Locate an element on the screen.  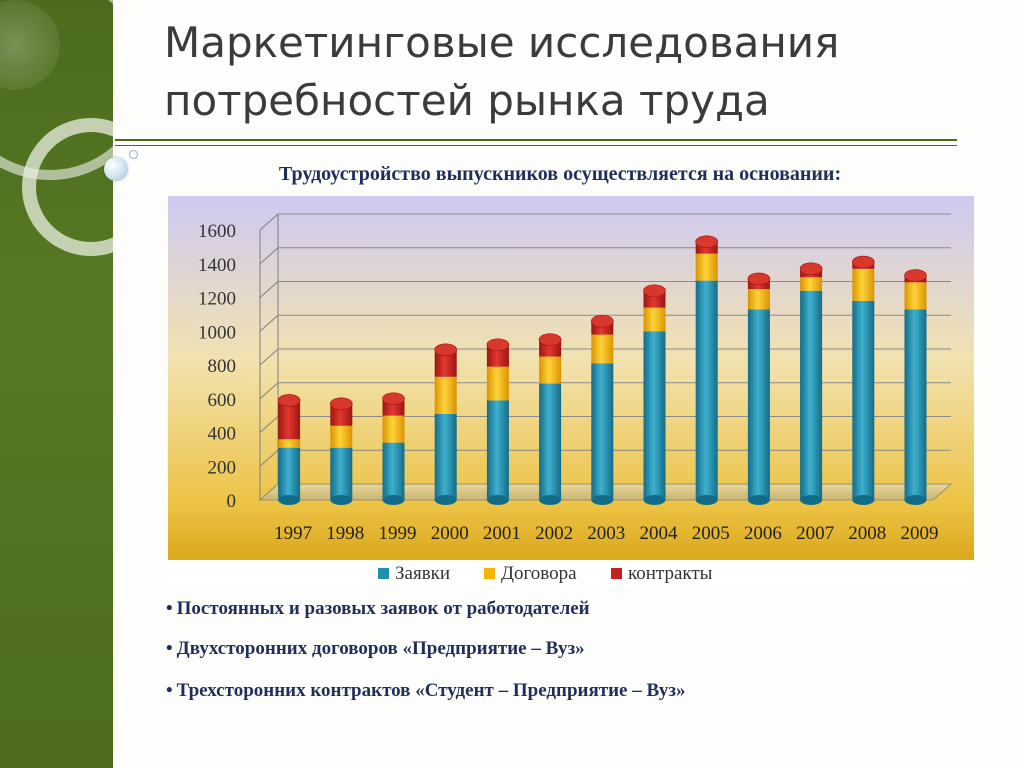
y-tick-label: 400 is located at coordinates (222, 434).